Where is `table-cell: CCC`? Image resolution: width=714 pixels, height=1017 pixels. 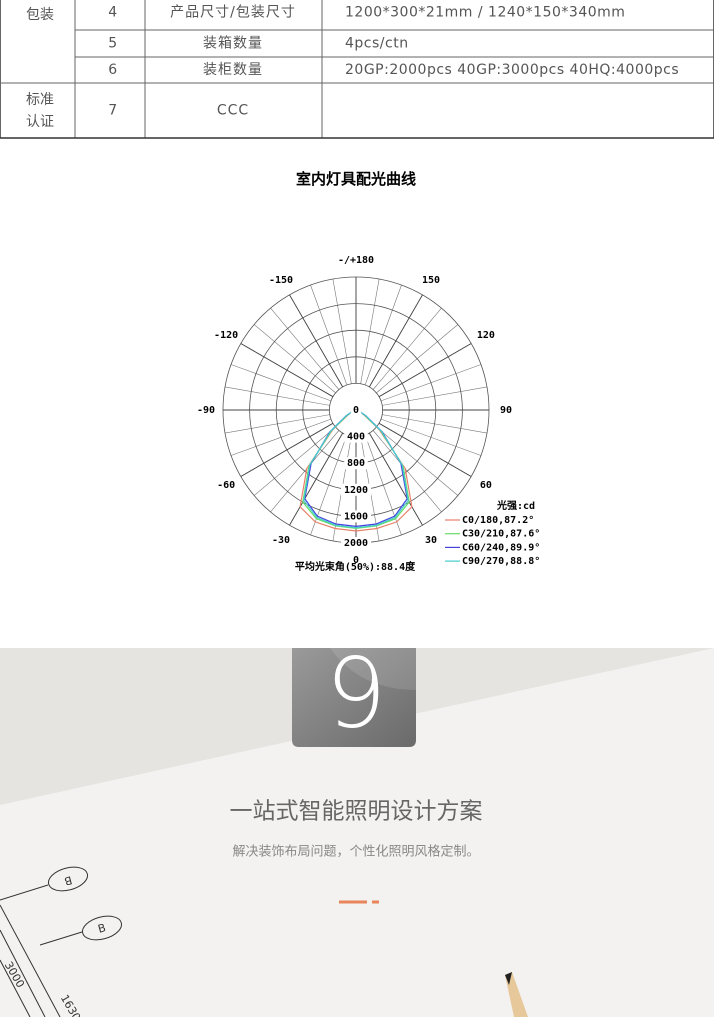
table-cell: CCC is located at coordinates (233, 111).